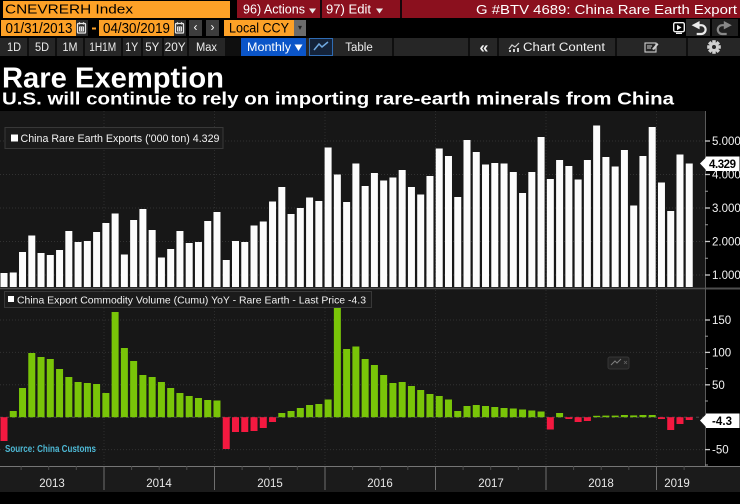  I want to click on svg-text: Chart Content, so click(564, 48).